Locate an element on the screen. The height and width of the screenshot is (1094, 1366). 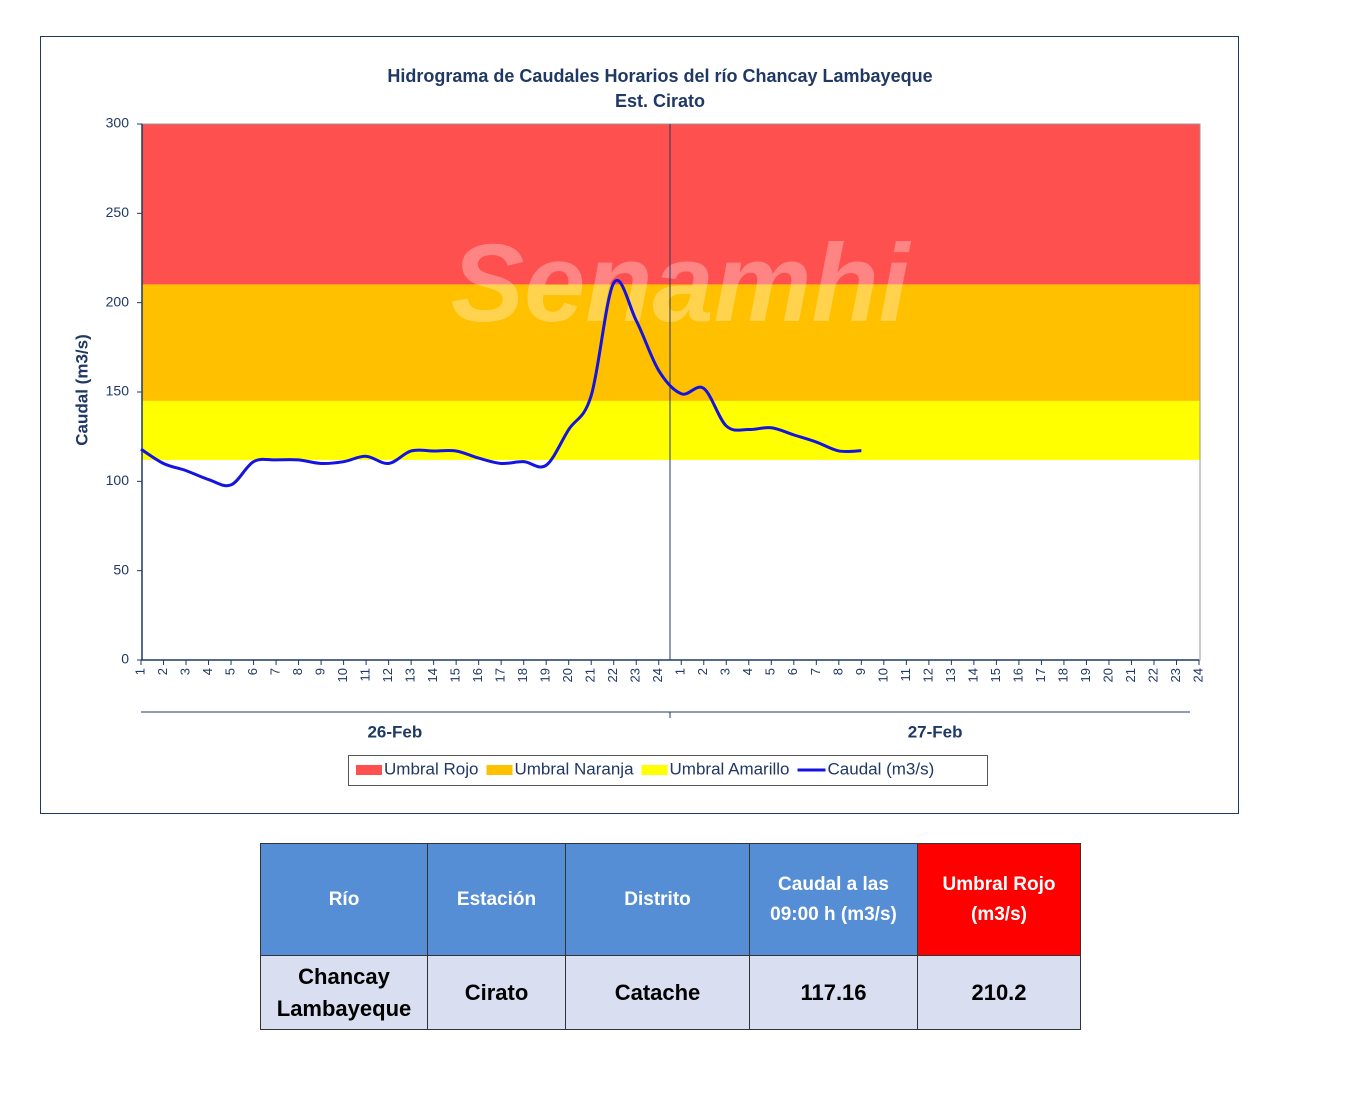
legend-box is located at coordinates (668, 770).